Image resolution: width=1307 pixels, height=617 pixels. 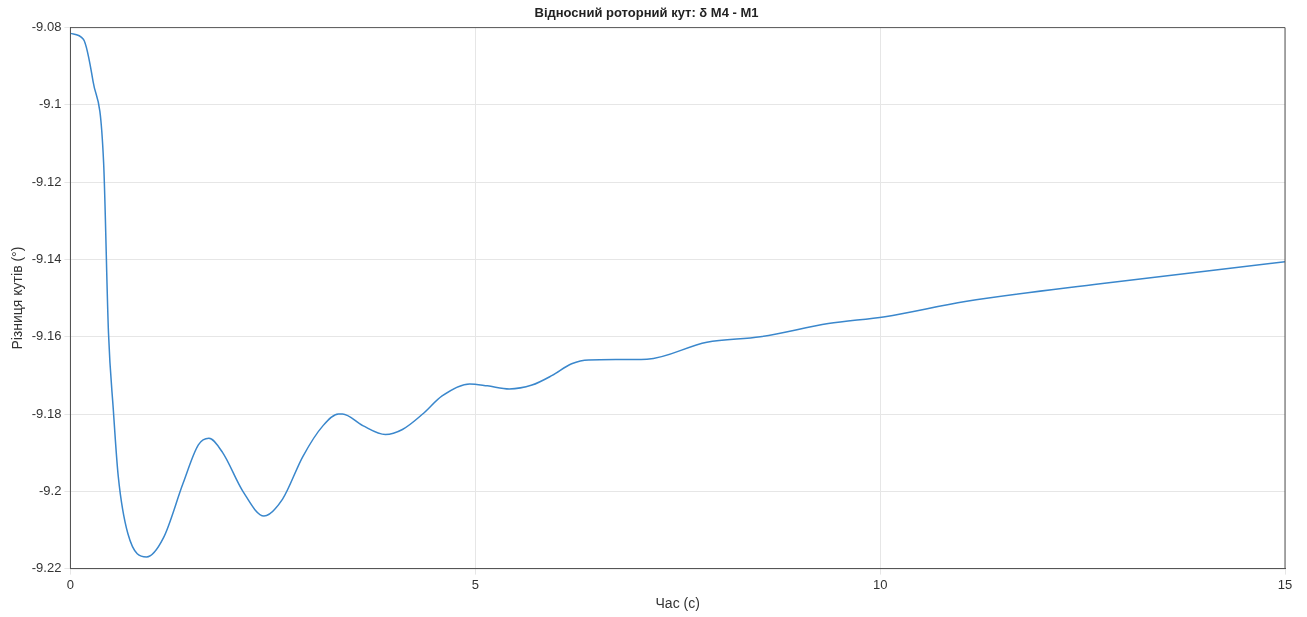 I want to click on y-axis-title: Різниця кутів (°), so click(x=17, y=298).